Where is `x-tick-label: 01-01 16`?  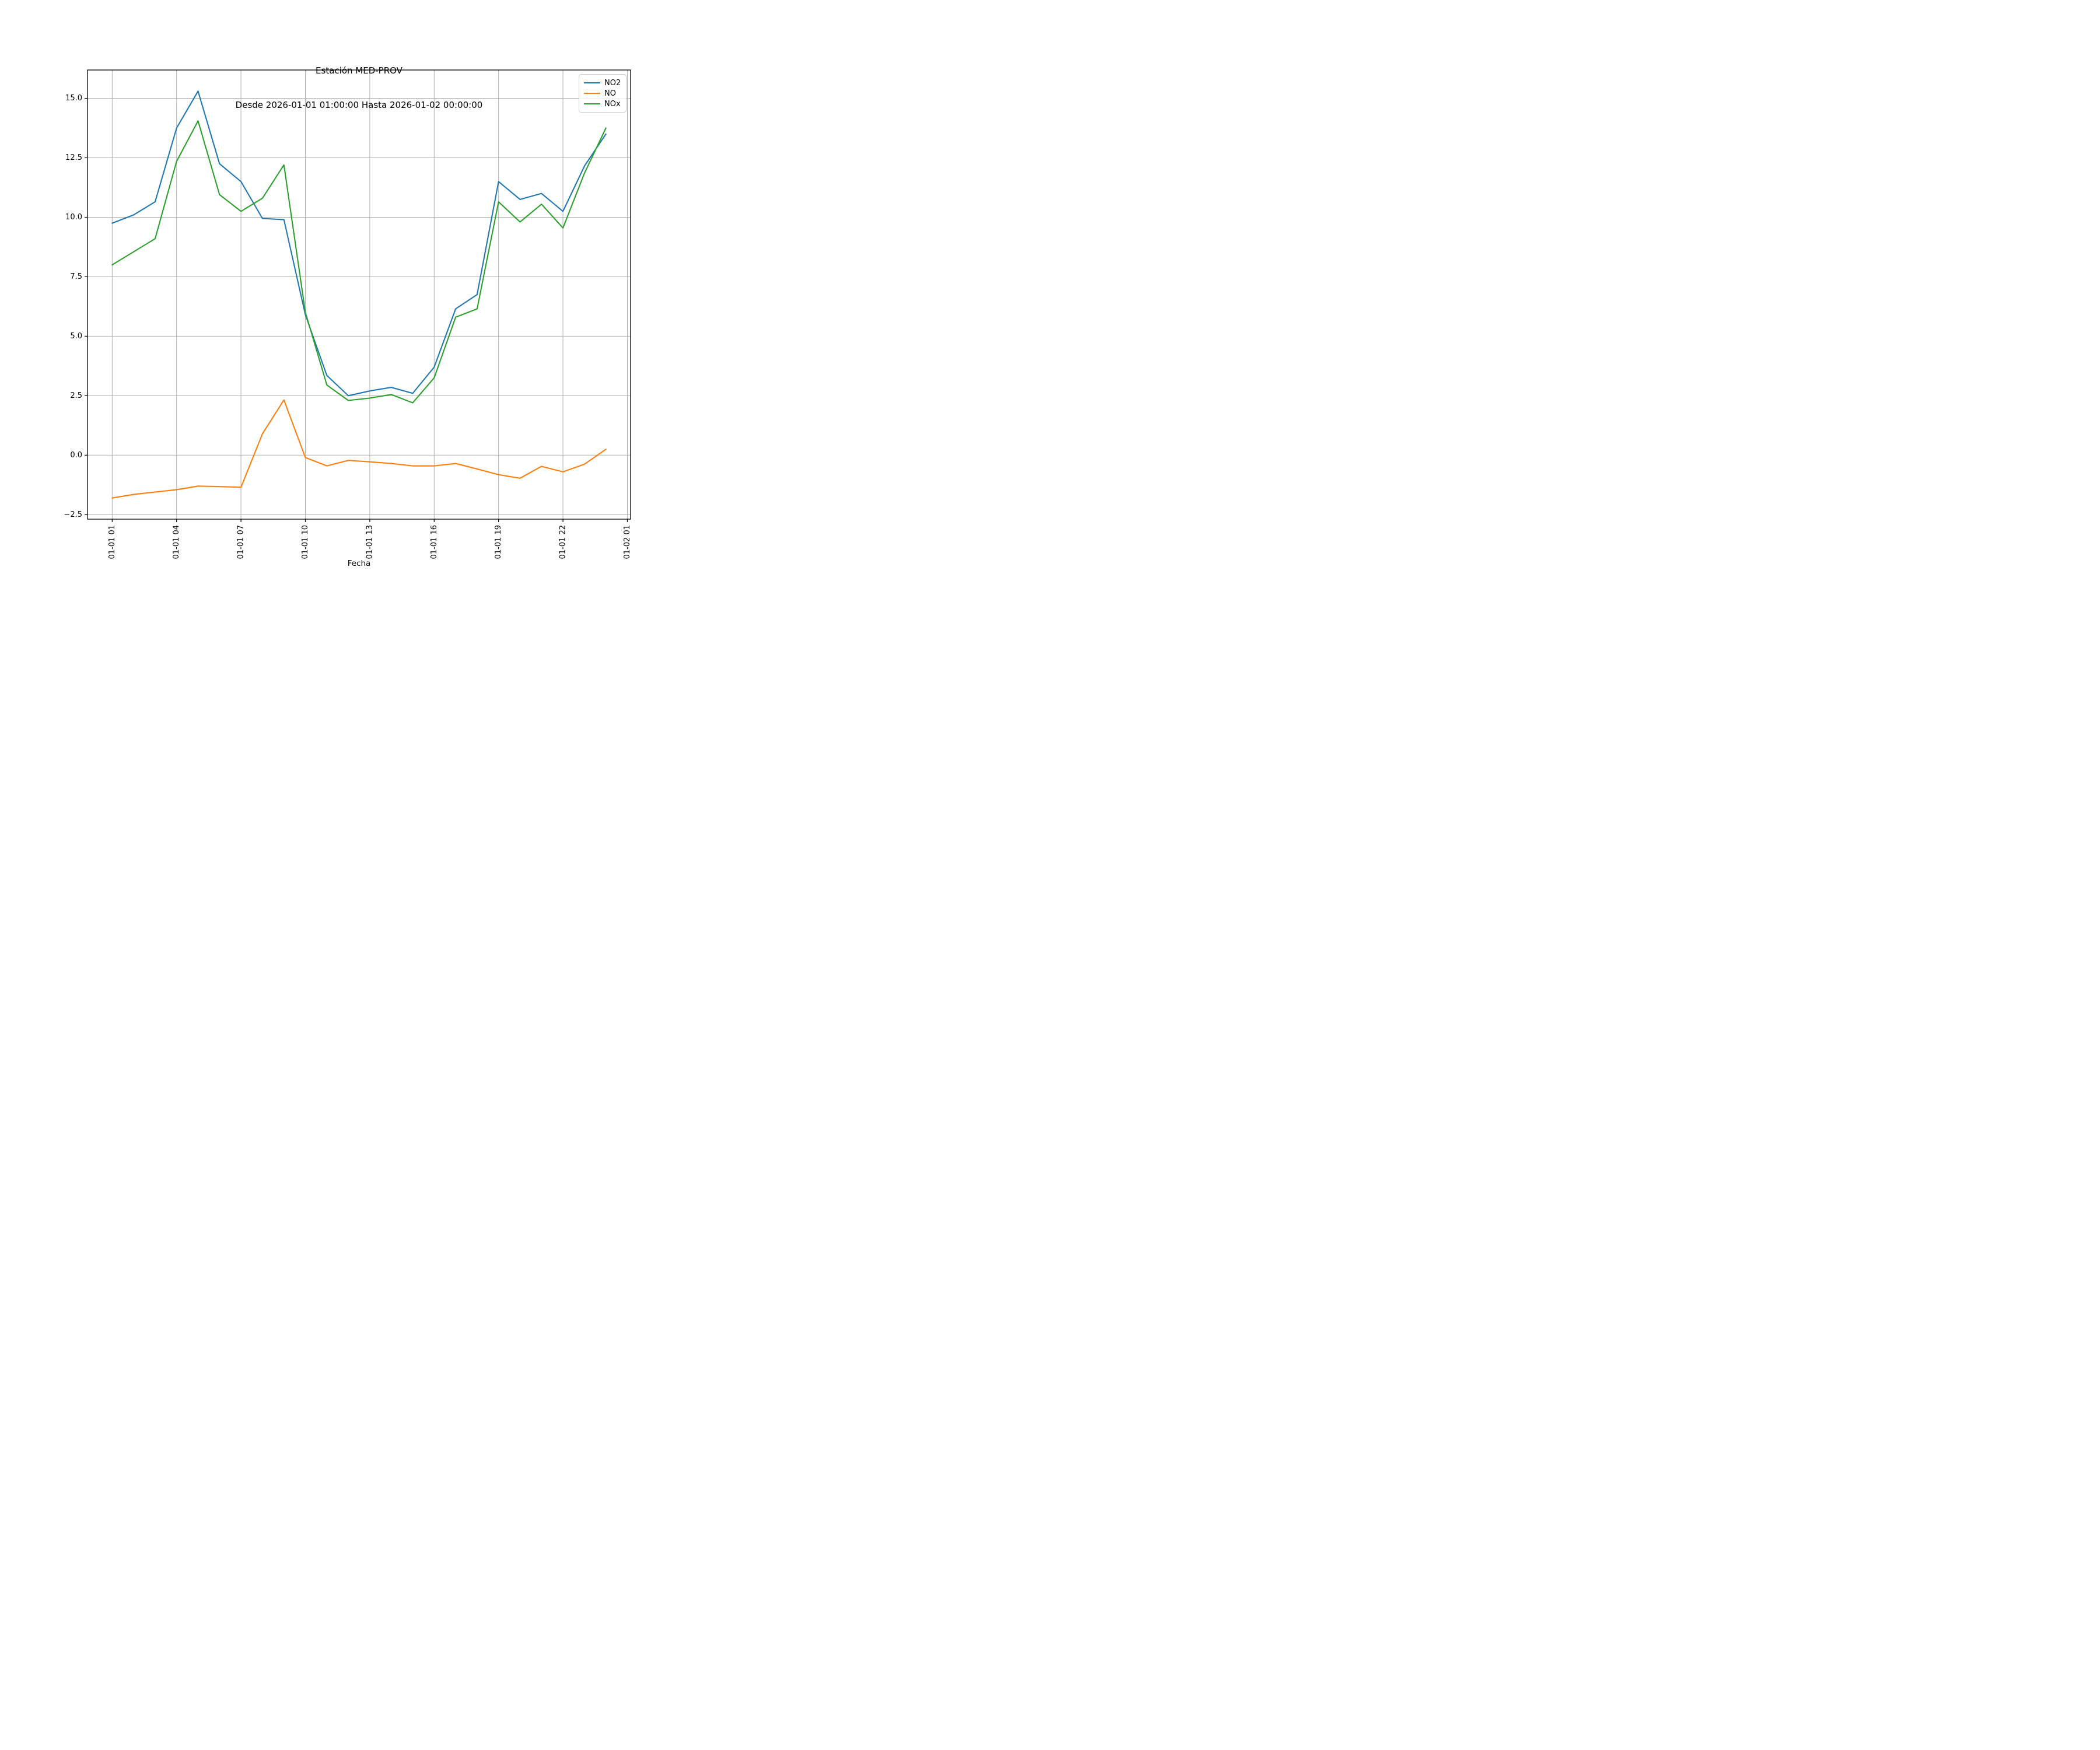
x-tick-label: 01-01 16 is located at coordinates (434, 542).